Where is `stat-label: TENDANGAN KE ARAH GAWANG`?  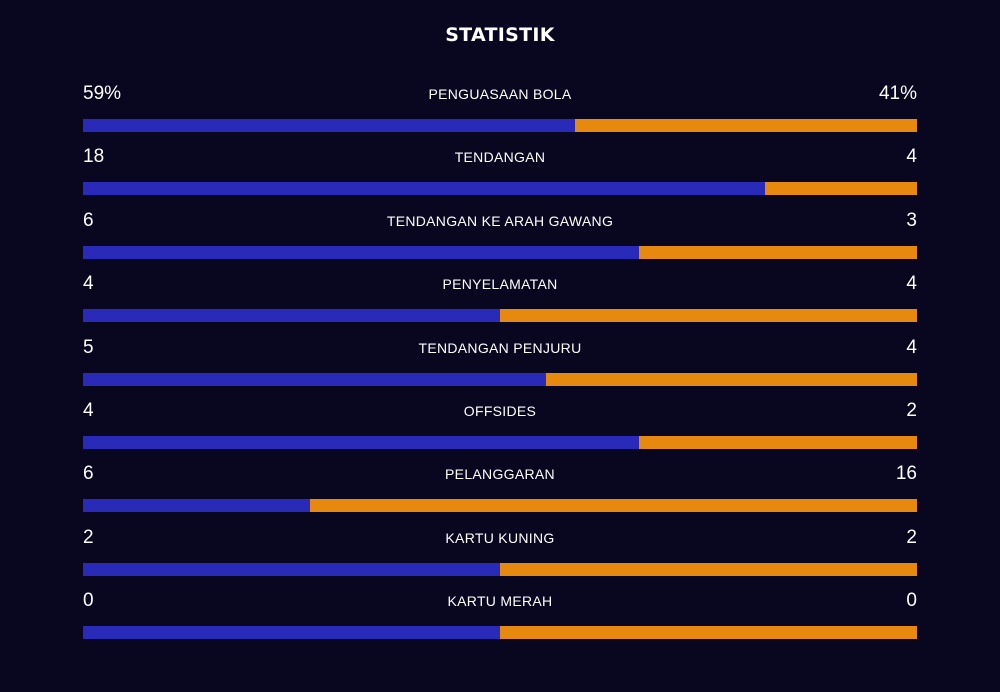 stat-label: TENDANGAN KE ARAH GAWANG is located at coordinates (500, 220).